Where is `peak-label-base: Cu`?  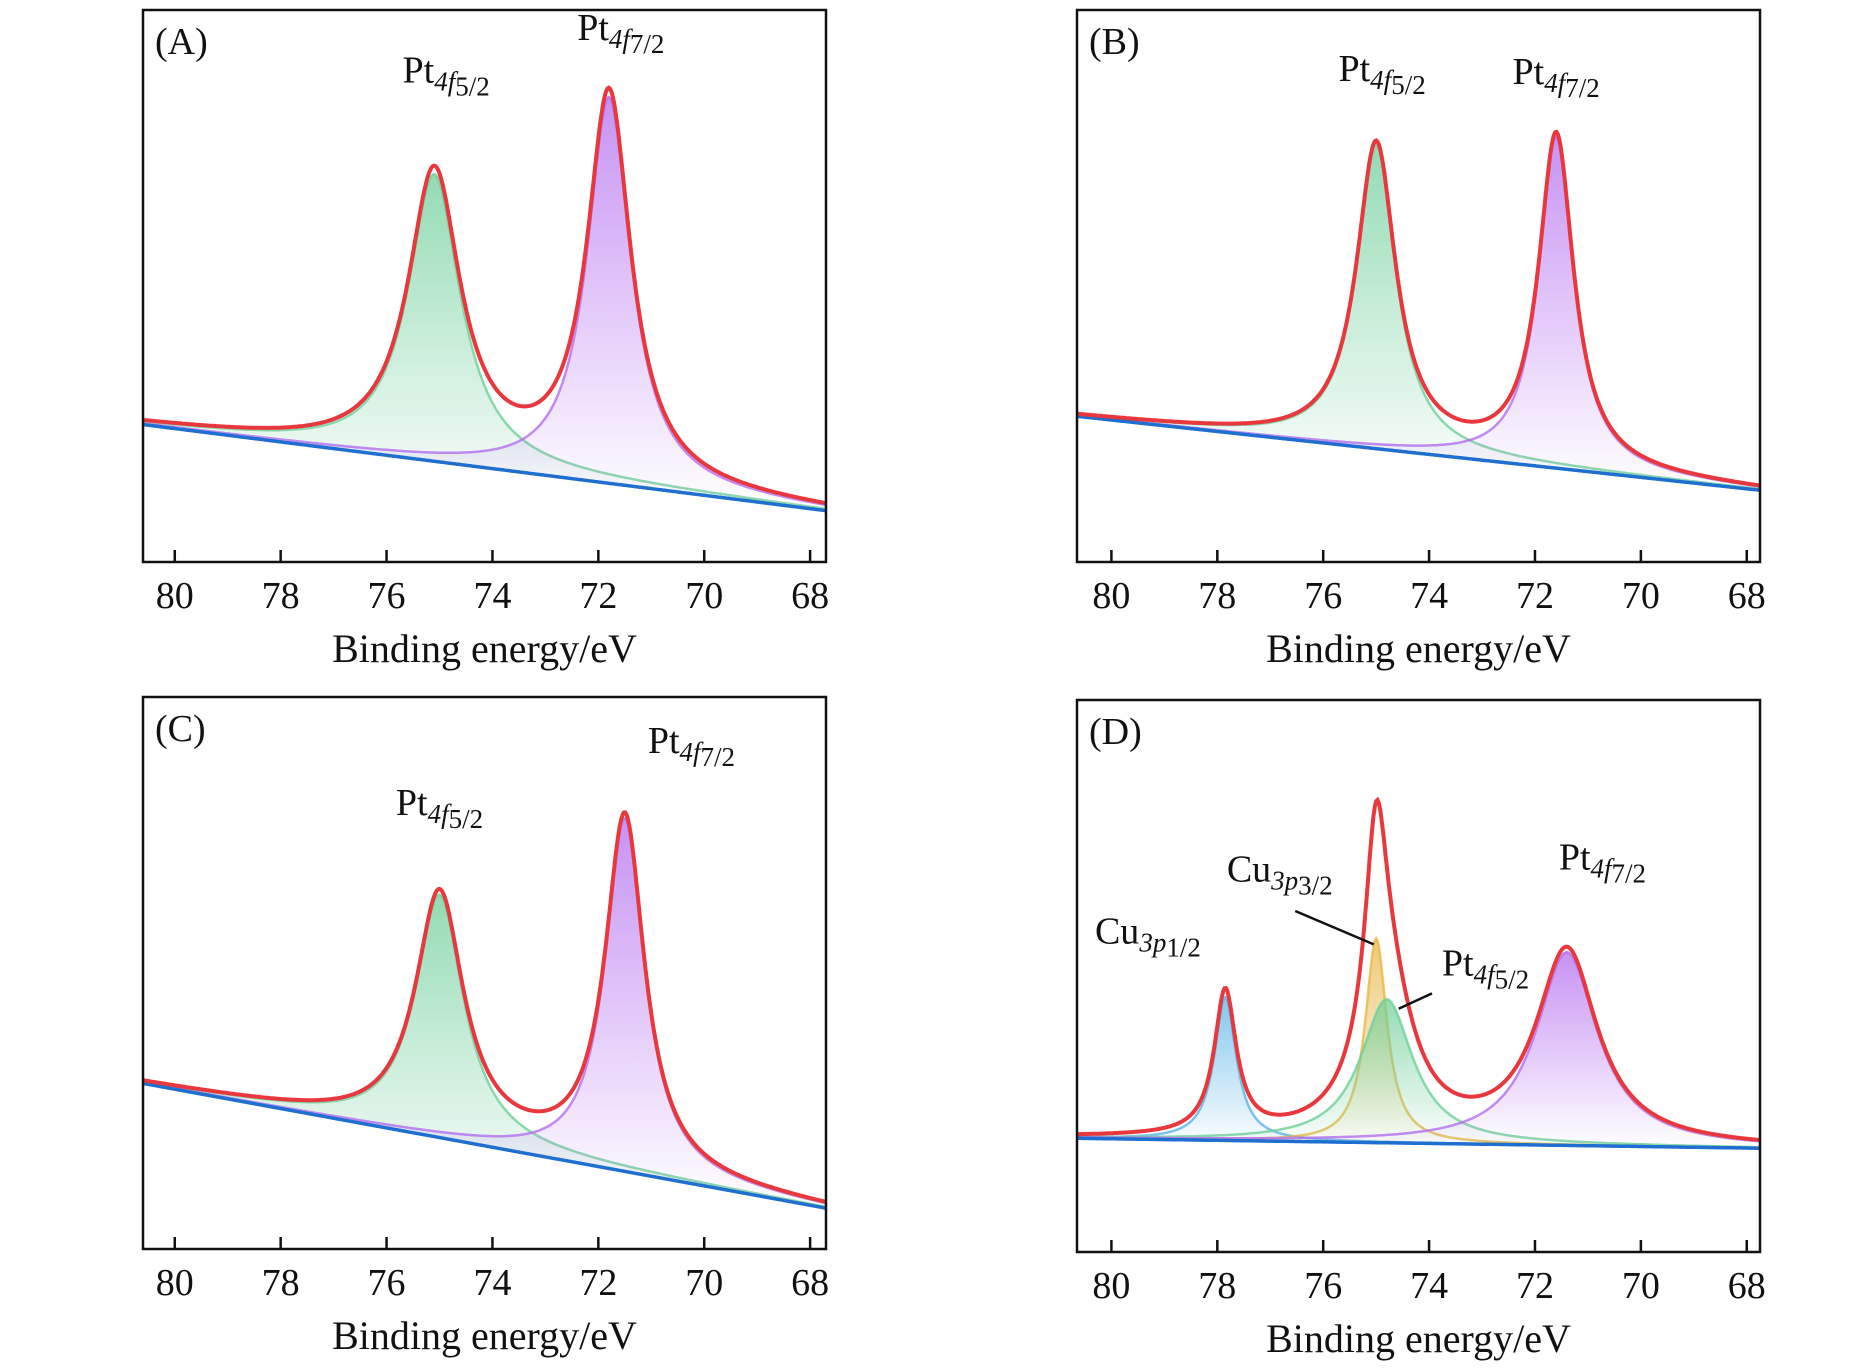
peak-label-base: Cu is located at coordinates (1117, 932).